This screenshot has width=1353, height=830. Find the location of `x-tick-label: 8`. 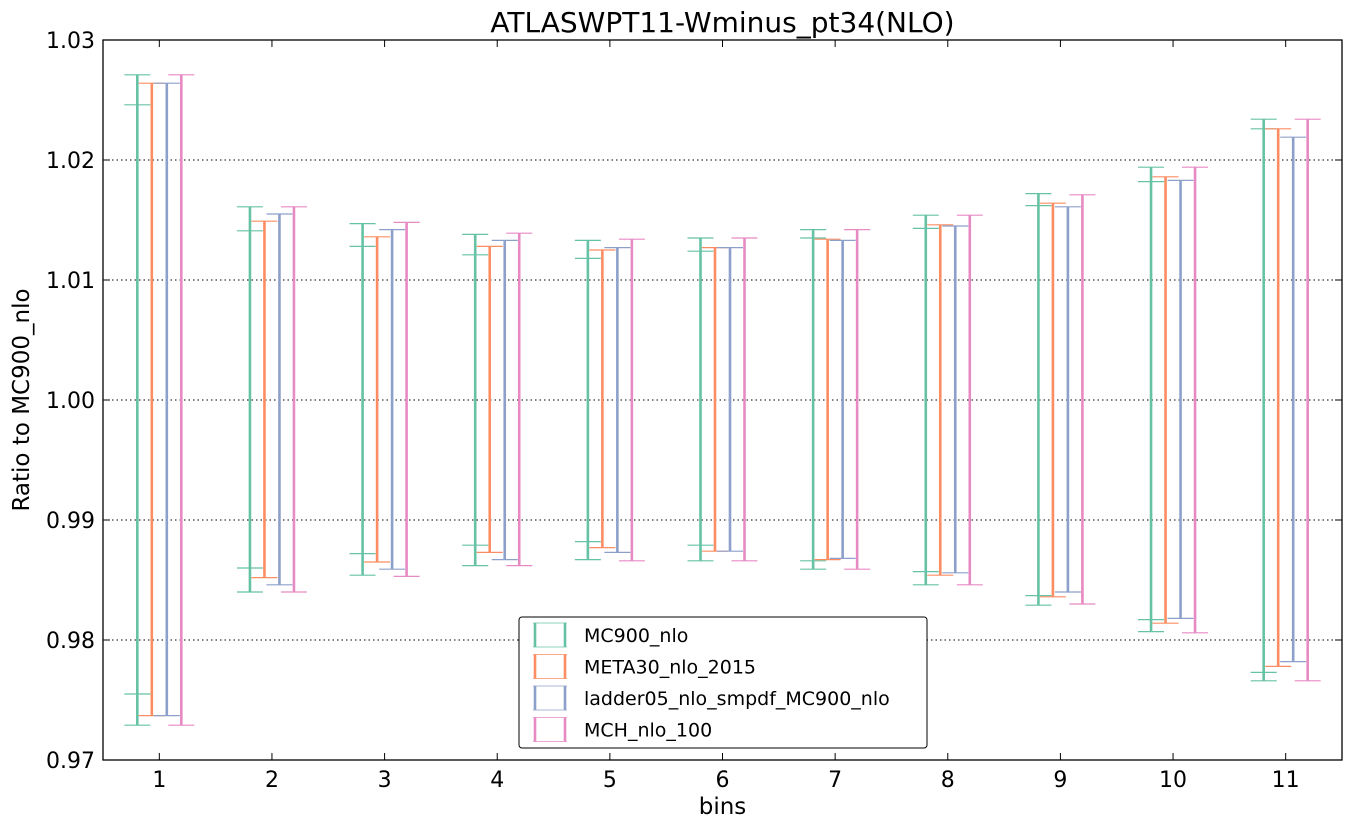

x-tick-label: 8 is located at coordinates (948, 780).